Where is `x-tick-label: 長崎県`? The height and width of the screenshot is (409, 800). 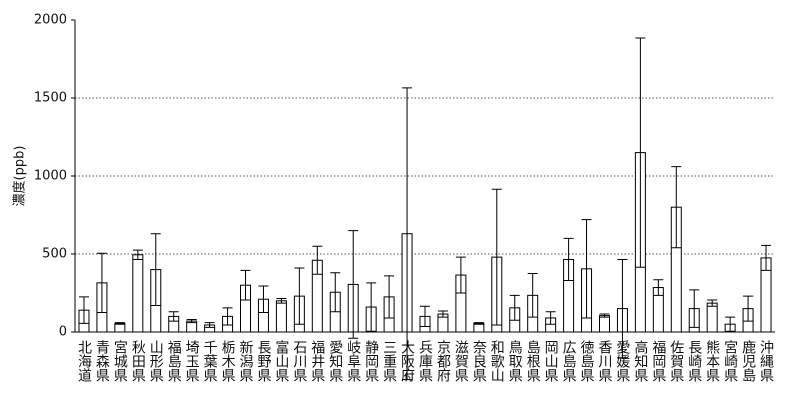 x-tick-label: 長崎県 is located at coordinates (694, 361).